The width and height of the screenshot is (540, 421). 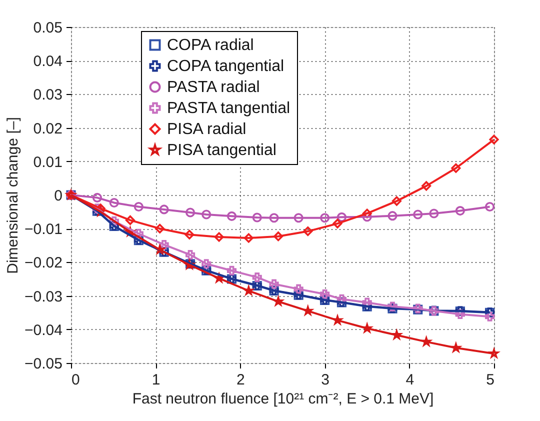 What do you see at coordinates (210, 45) in the screenshot?
I see `legend-label: COPA radial` at bounding box center [210, 45].